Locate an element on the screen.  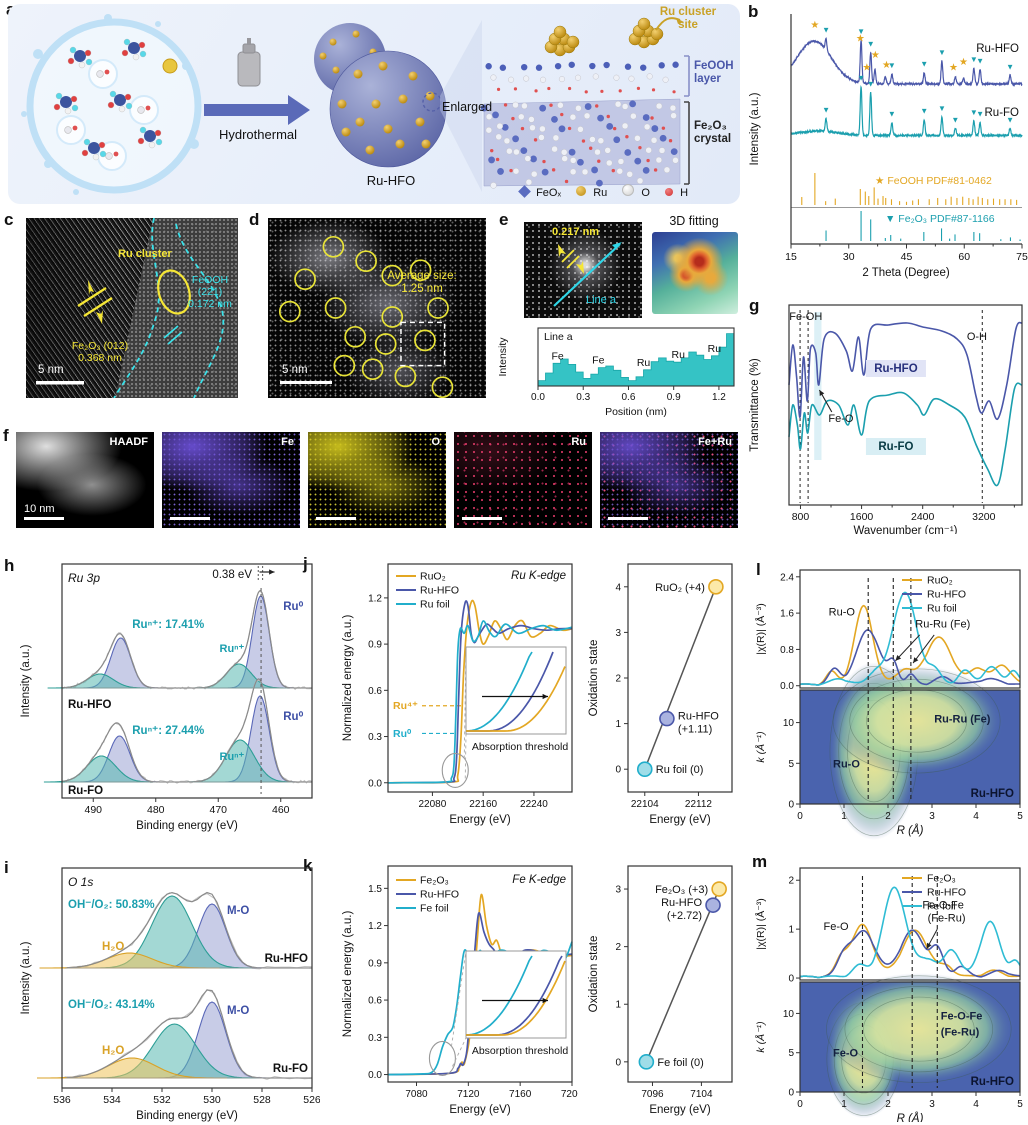
svg-text: |χ(R)| (Å⁻³) is located at coordinates (760, 924).